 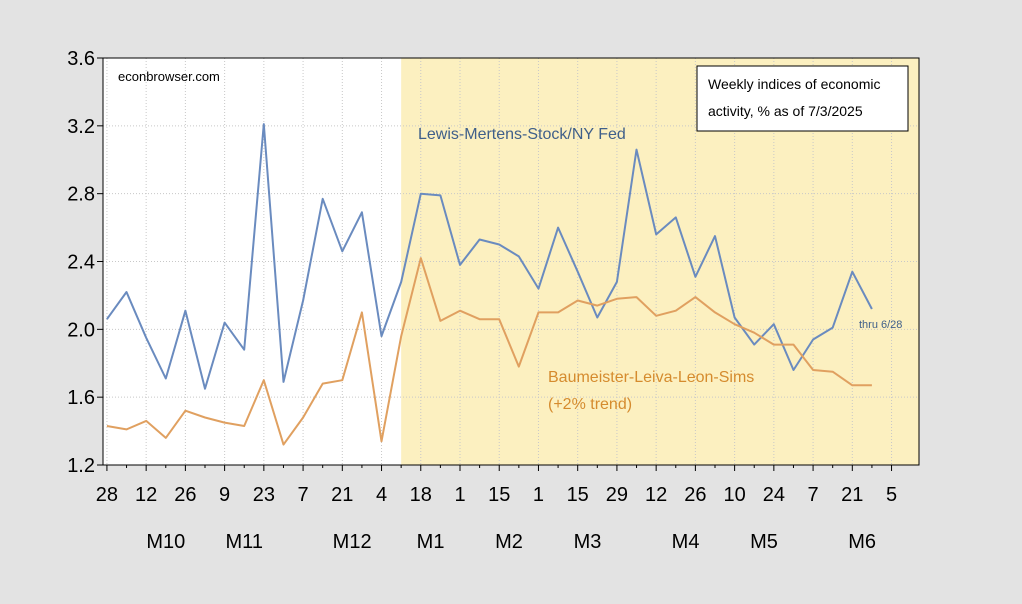 What do you see at coordinates (264, 495) in the screenshot?
I see `x-tick-label: 23` at bounding box center [264, 495].